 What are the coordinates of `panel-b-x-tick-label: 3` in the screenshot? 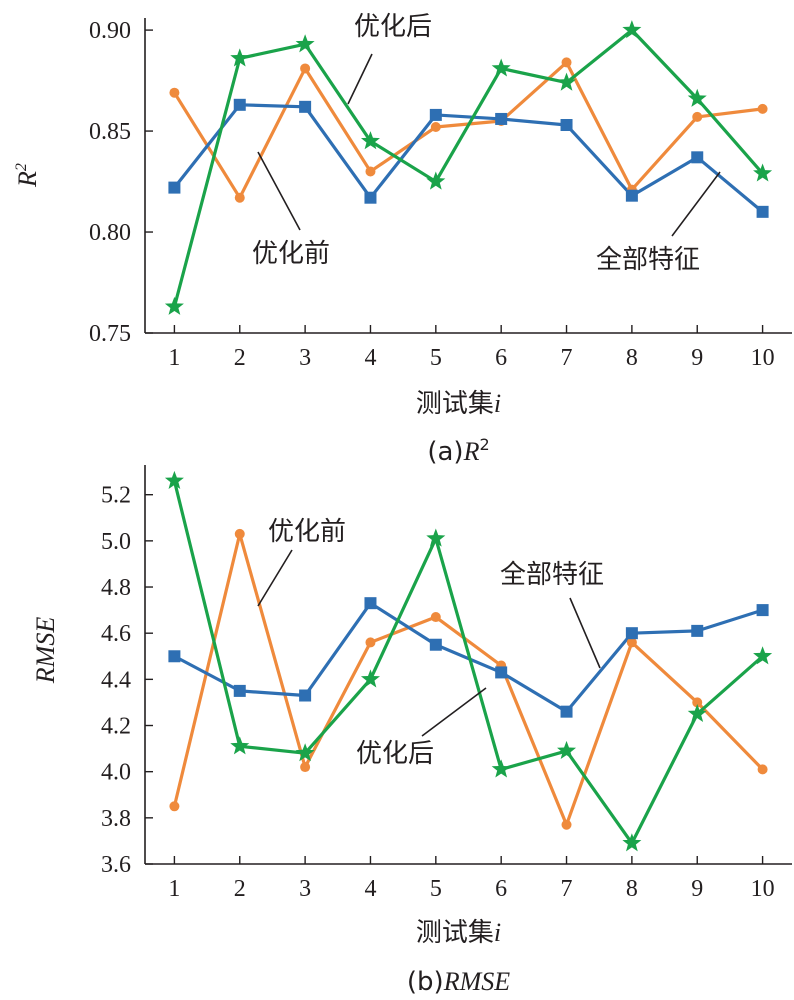 It's located at (305, 889).